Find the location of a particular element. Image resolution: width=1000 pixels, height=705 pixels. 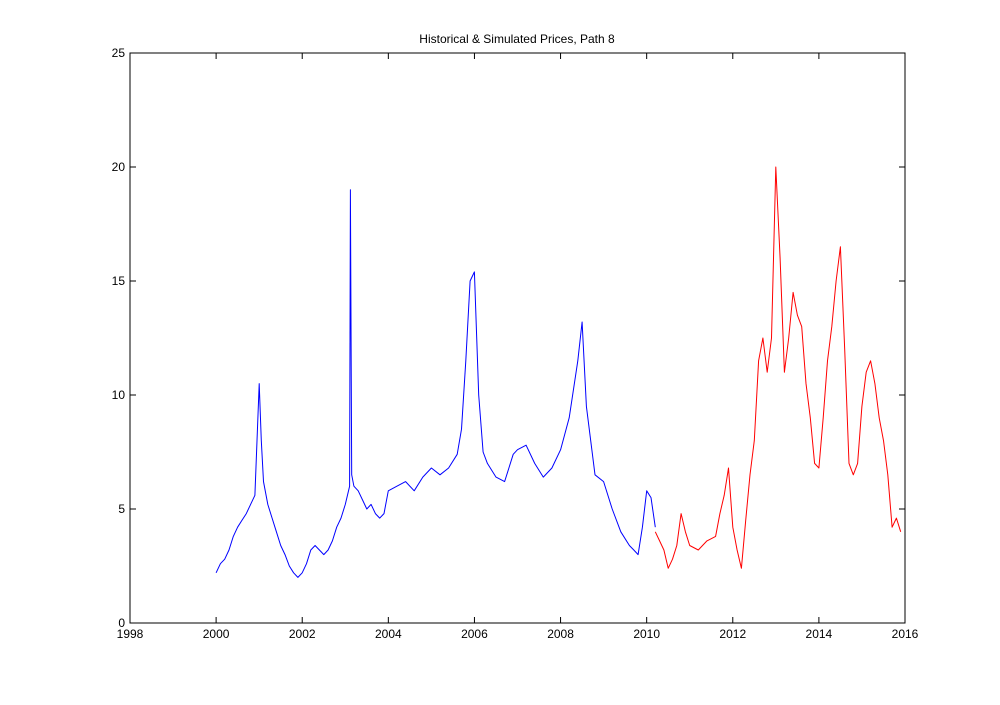

x-tick-label: 2002 is located at coordinates (302, 634).